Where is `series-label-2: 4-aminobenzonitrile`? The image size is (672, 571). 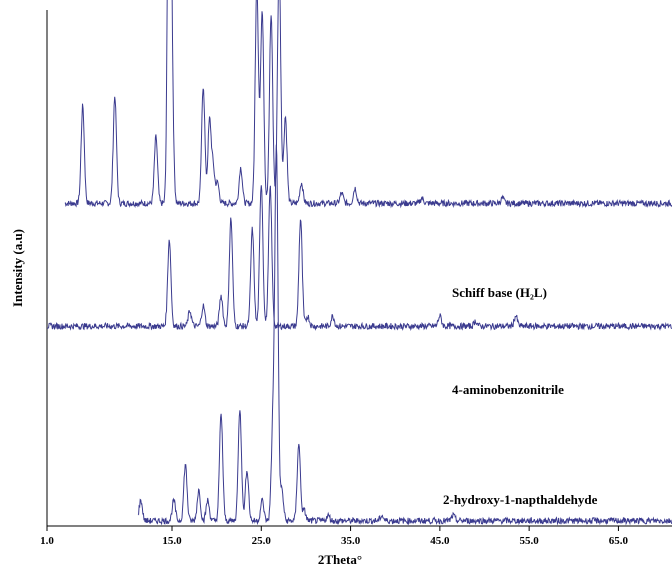 series-label-2: 4-aminobenzonitrile is located at coordinates (508, 389).